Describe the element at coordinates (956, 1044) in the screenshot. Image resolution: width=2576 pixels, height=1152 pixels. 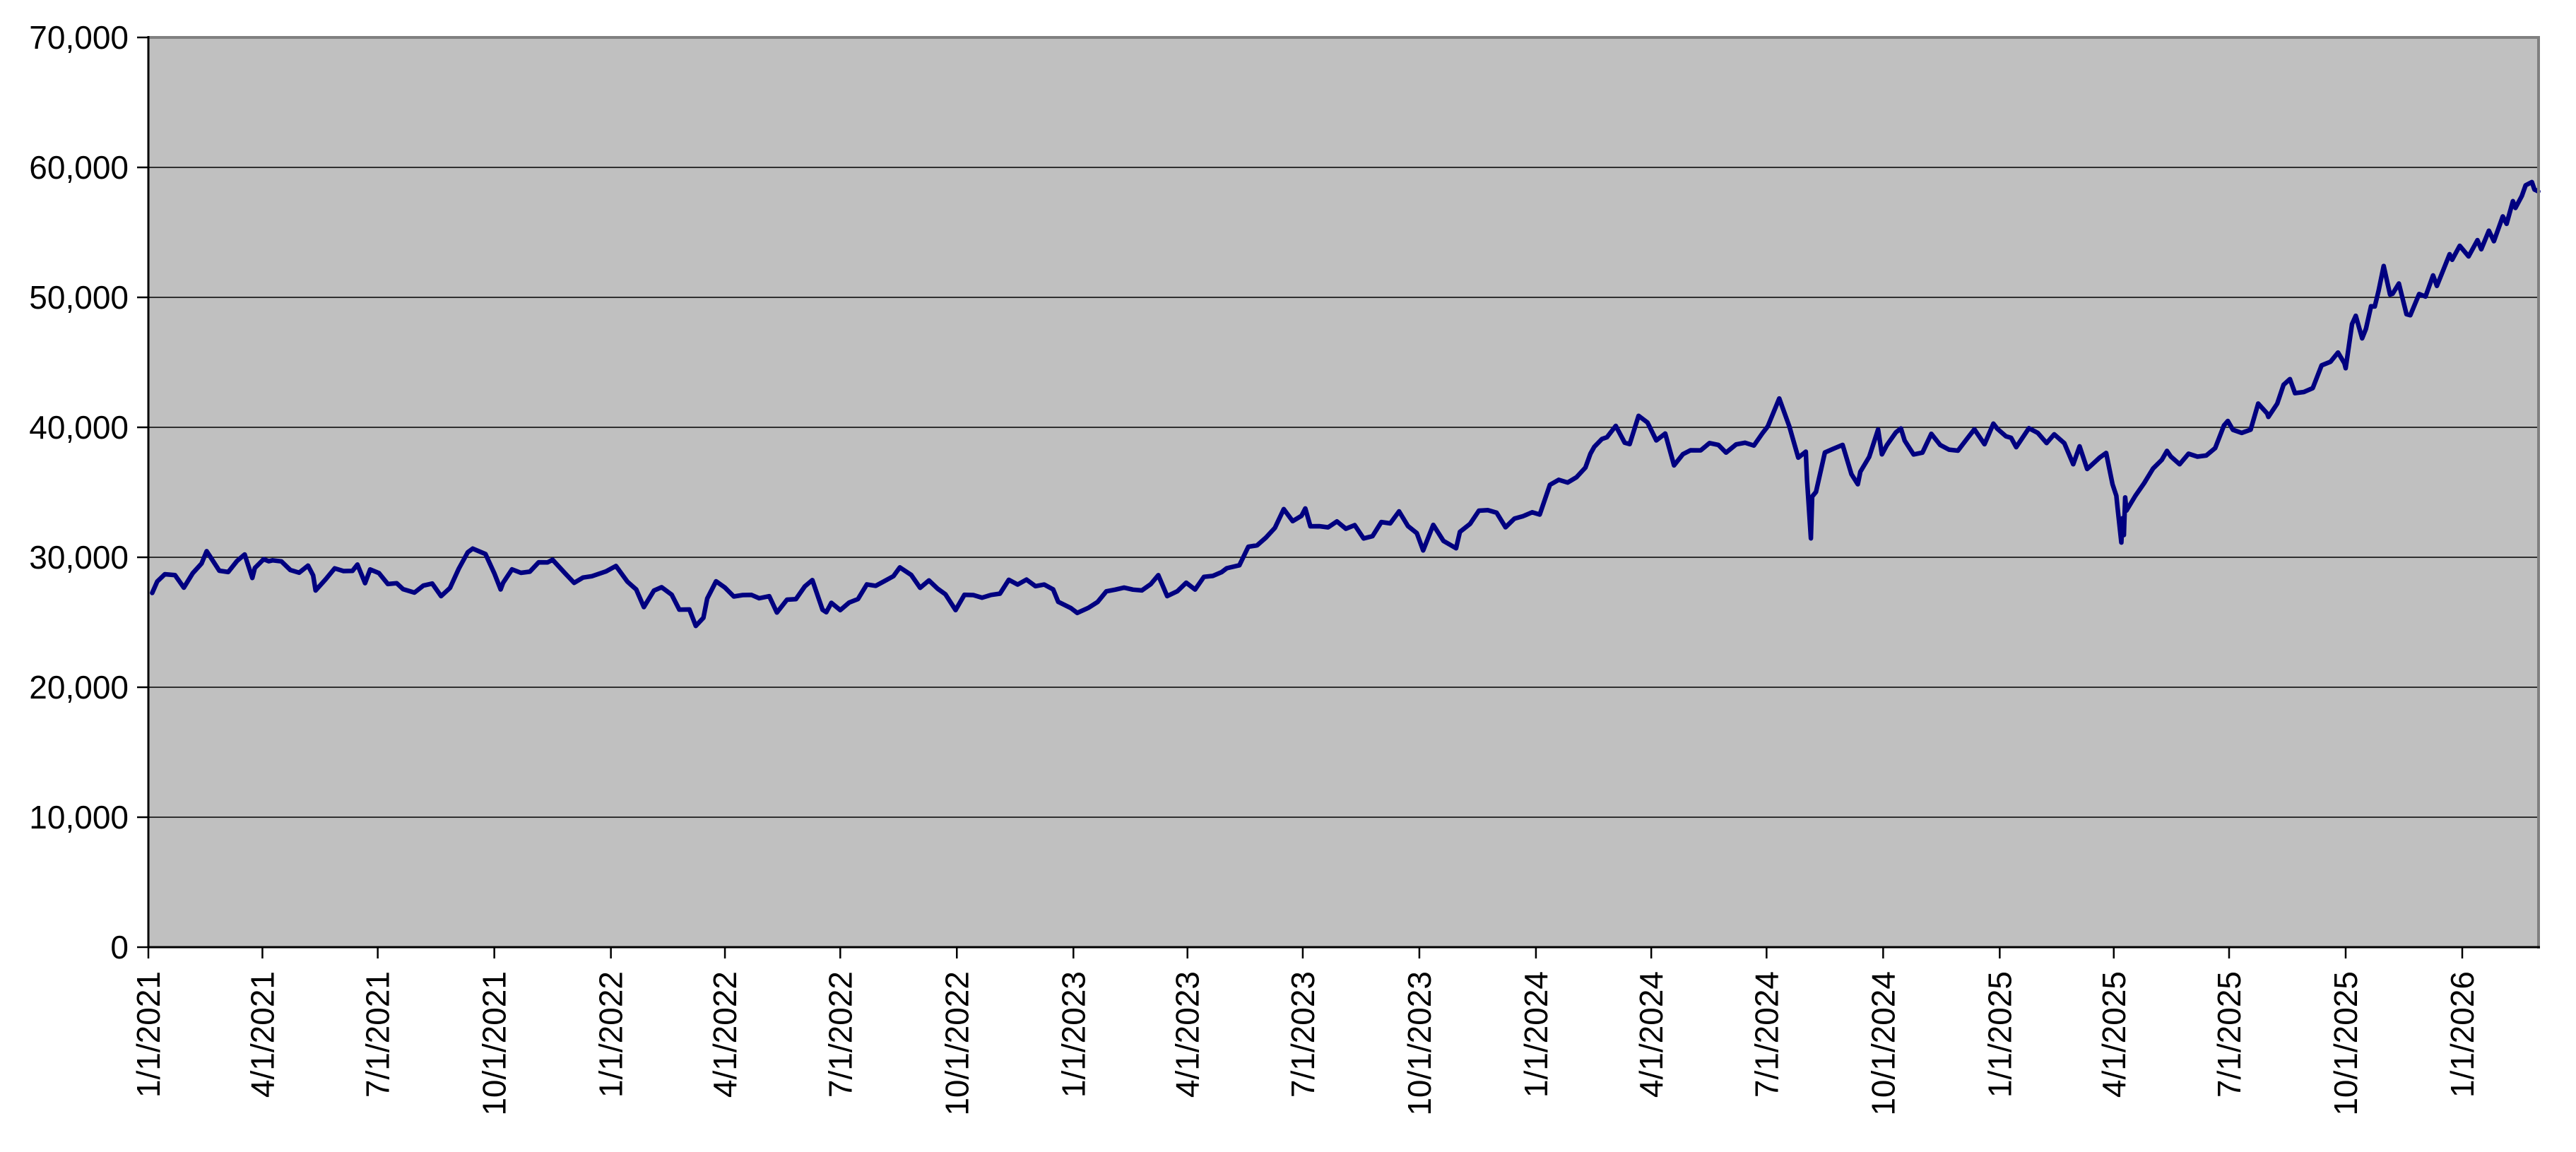
I see `x-tick-label: 10/1/2022` at that location.